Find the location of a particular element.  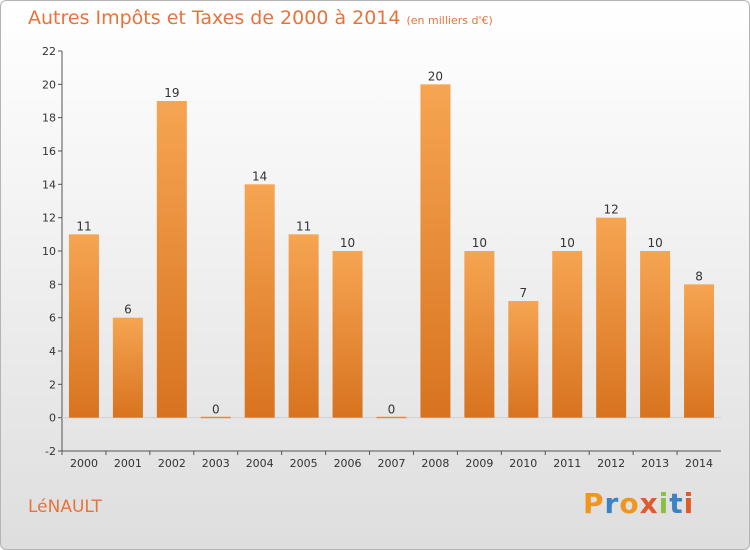

data-label-2008: 20 is located at coordinates (435, 76).